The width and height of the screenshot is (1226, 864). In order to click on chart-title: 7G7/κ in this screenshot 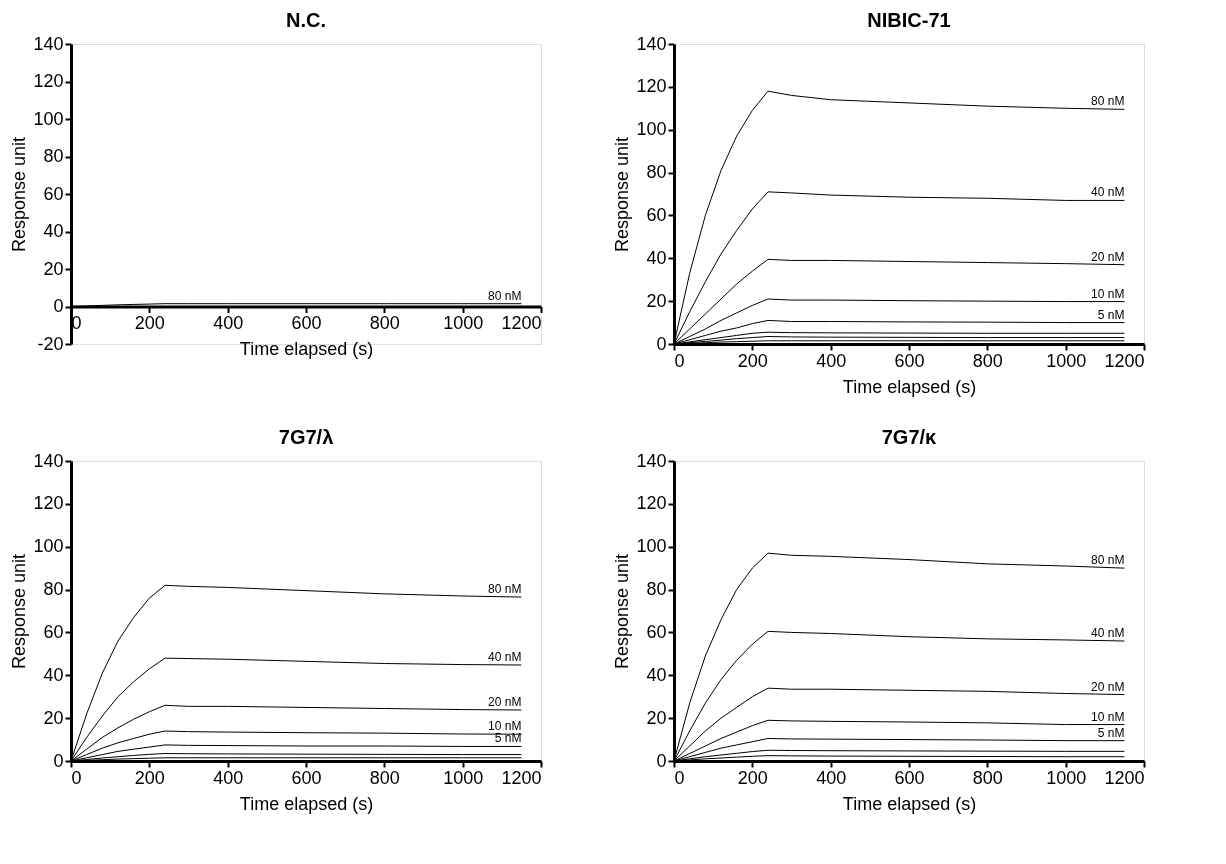, I will do `click(909, 437)`.